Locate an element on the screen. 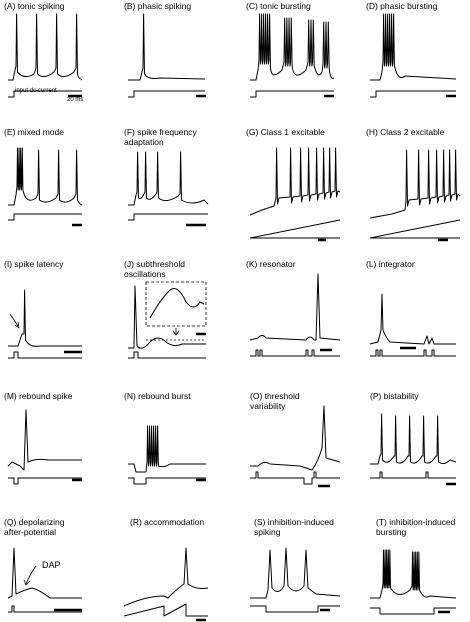 This screenshot has width=470, height=622. trace-voltage-p is located at coordinates (413, 439).